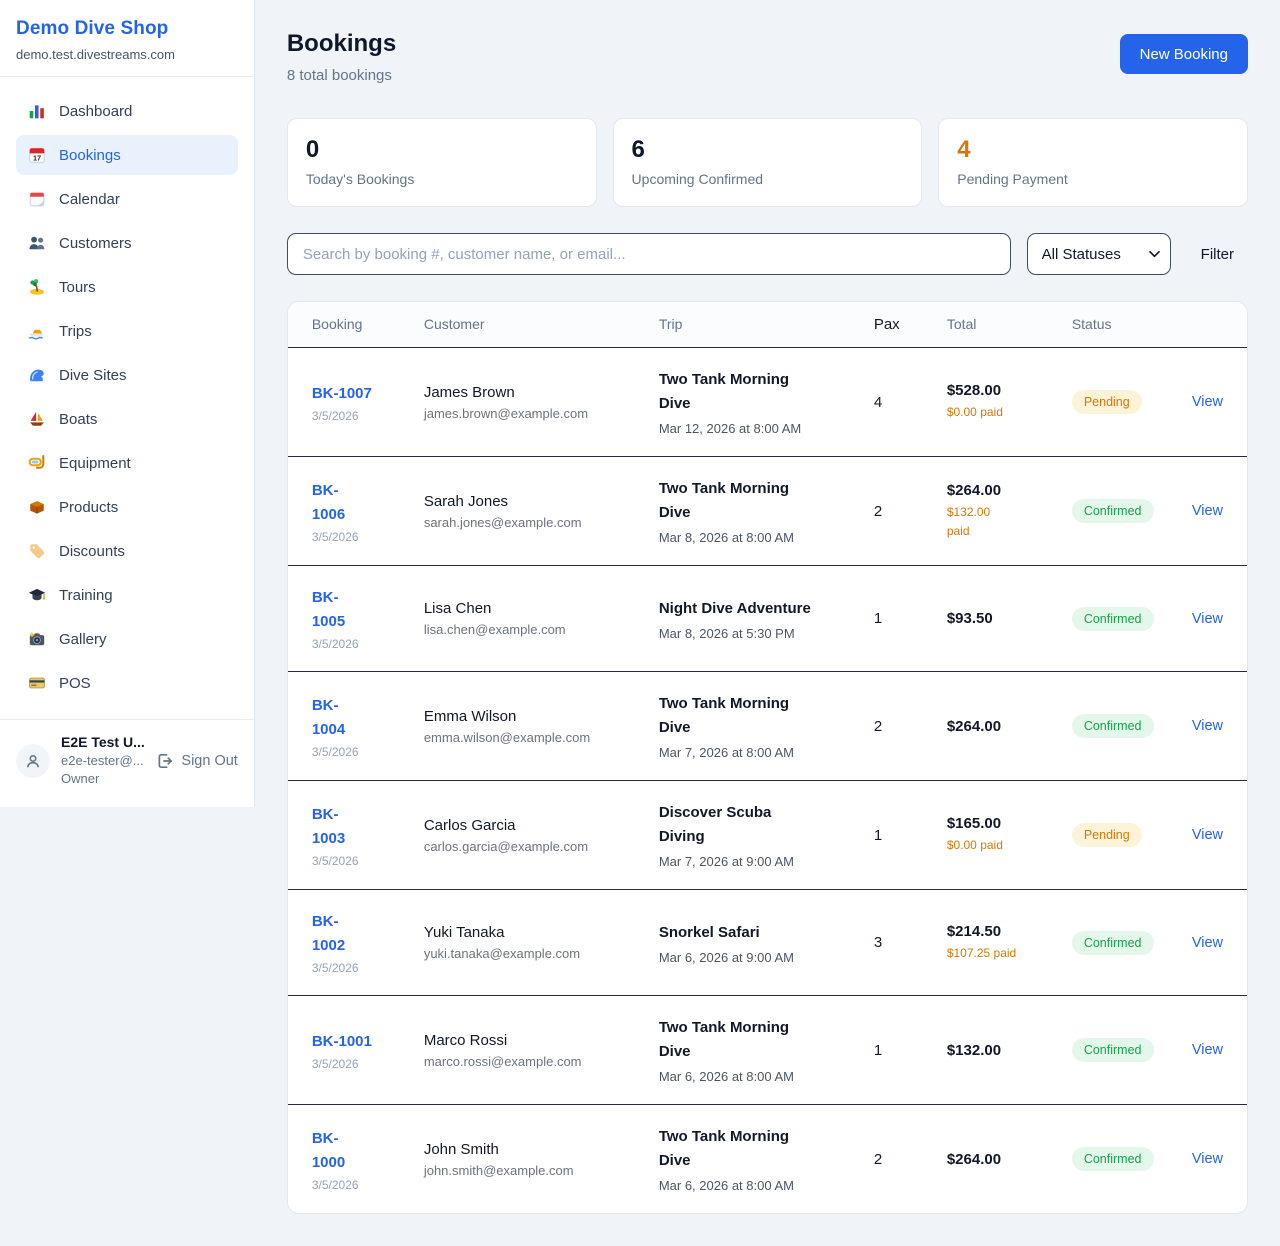 The width and height of the screenshot is (1280, 1246). I want to click on avatar, so click(33, 760).